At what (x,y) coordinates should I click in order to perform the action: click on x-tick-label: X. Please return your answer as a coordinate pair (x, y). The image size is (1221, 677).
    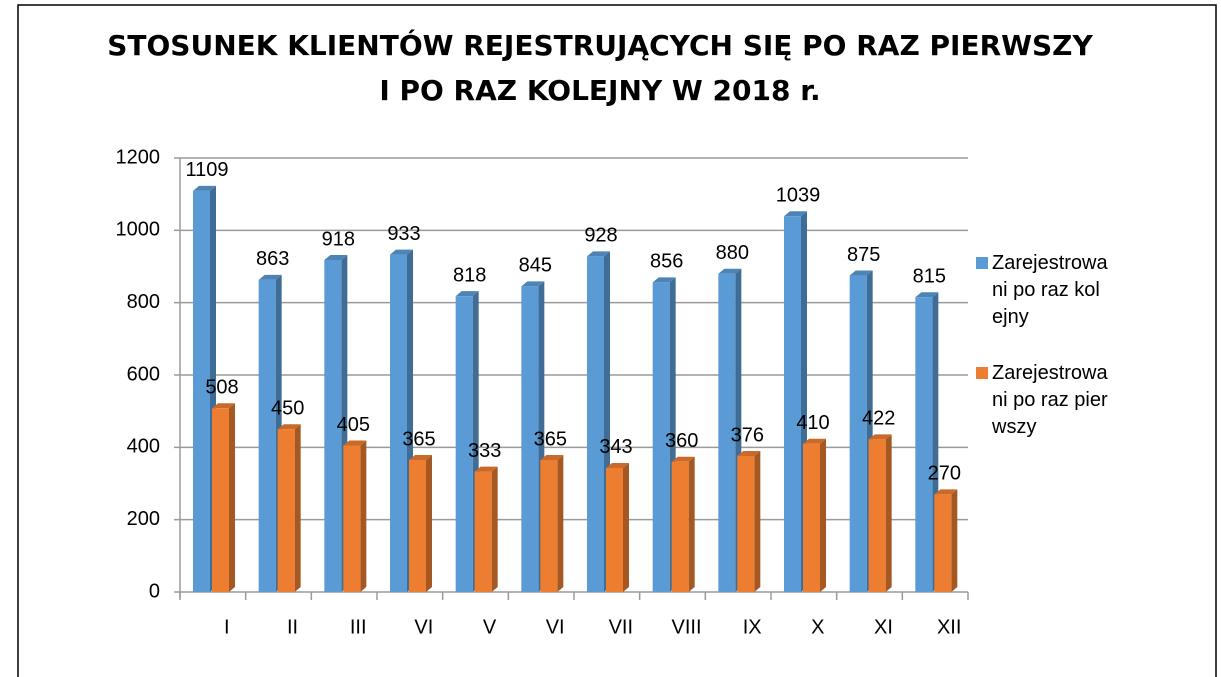
    Looking at the image, I should click on (817, 627).